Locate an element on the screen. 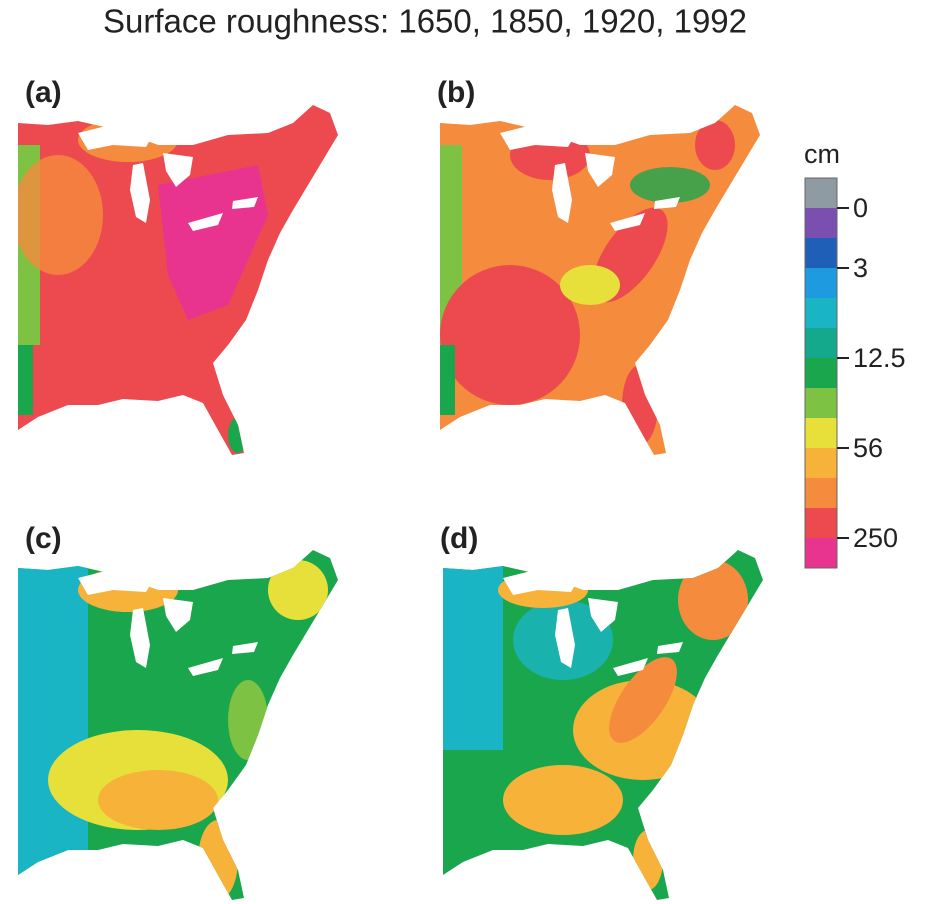  legend-tick-label: 0 is located at coordinates (860, 208).